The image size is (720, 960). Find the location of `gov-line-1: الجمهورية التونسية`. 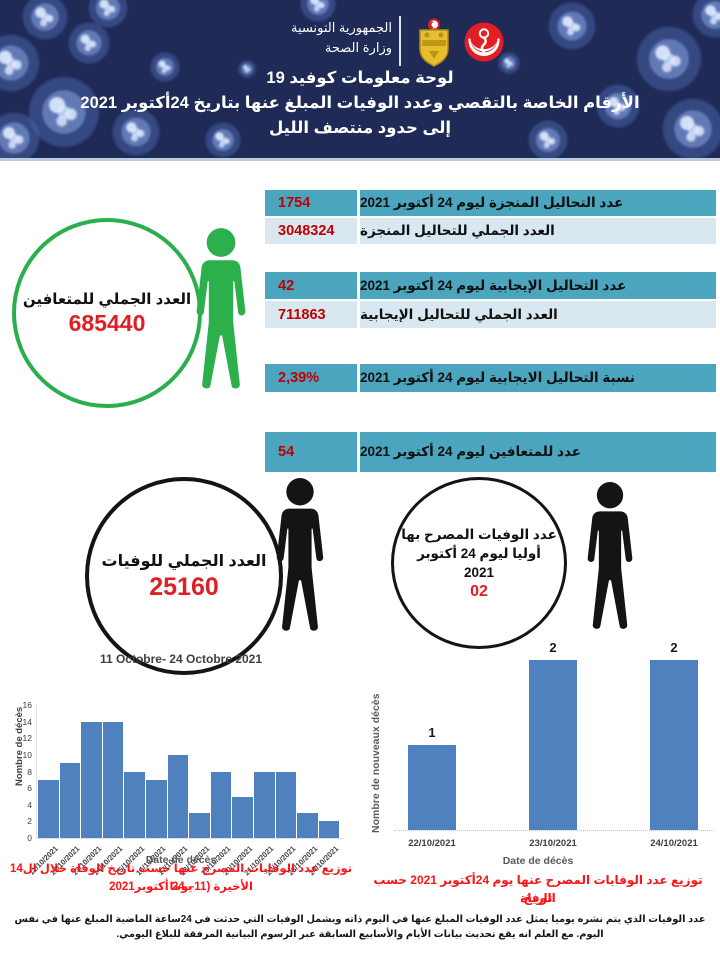

gov-line-1: الجمهورية التونسية is located at coordinates (341, 27).